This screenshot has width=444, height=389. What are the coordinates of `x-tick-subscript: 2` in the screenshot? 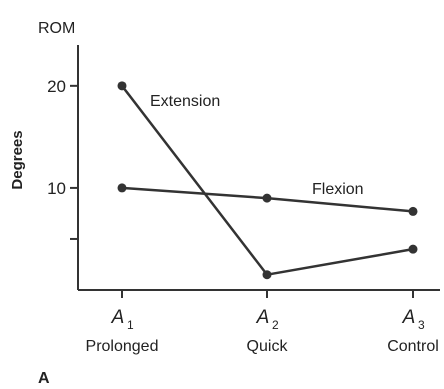 It's located at (275, 325).